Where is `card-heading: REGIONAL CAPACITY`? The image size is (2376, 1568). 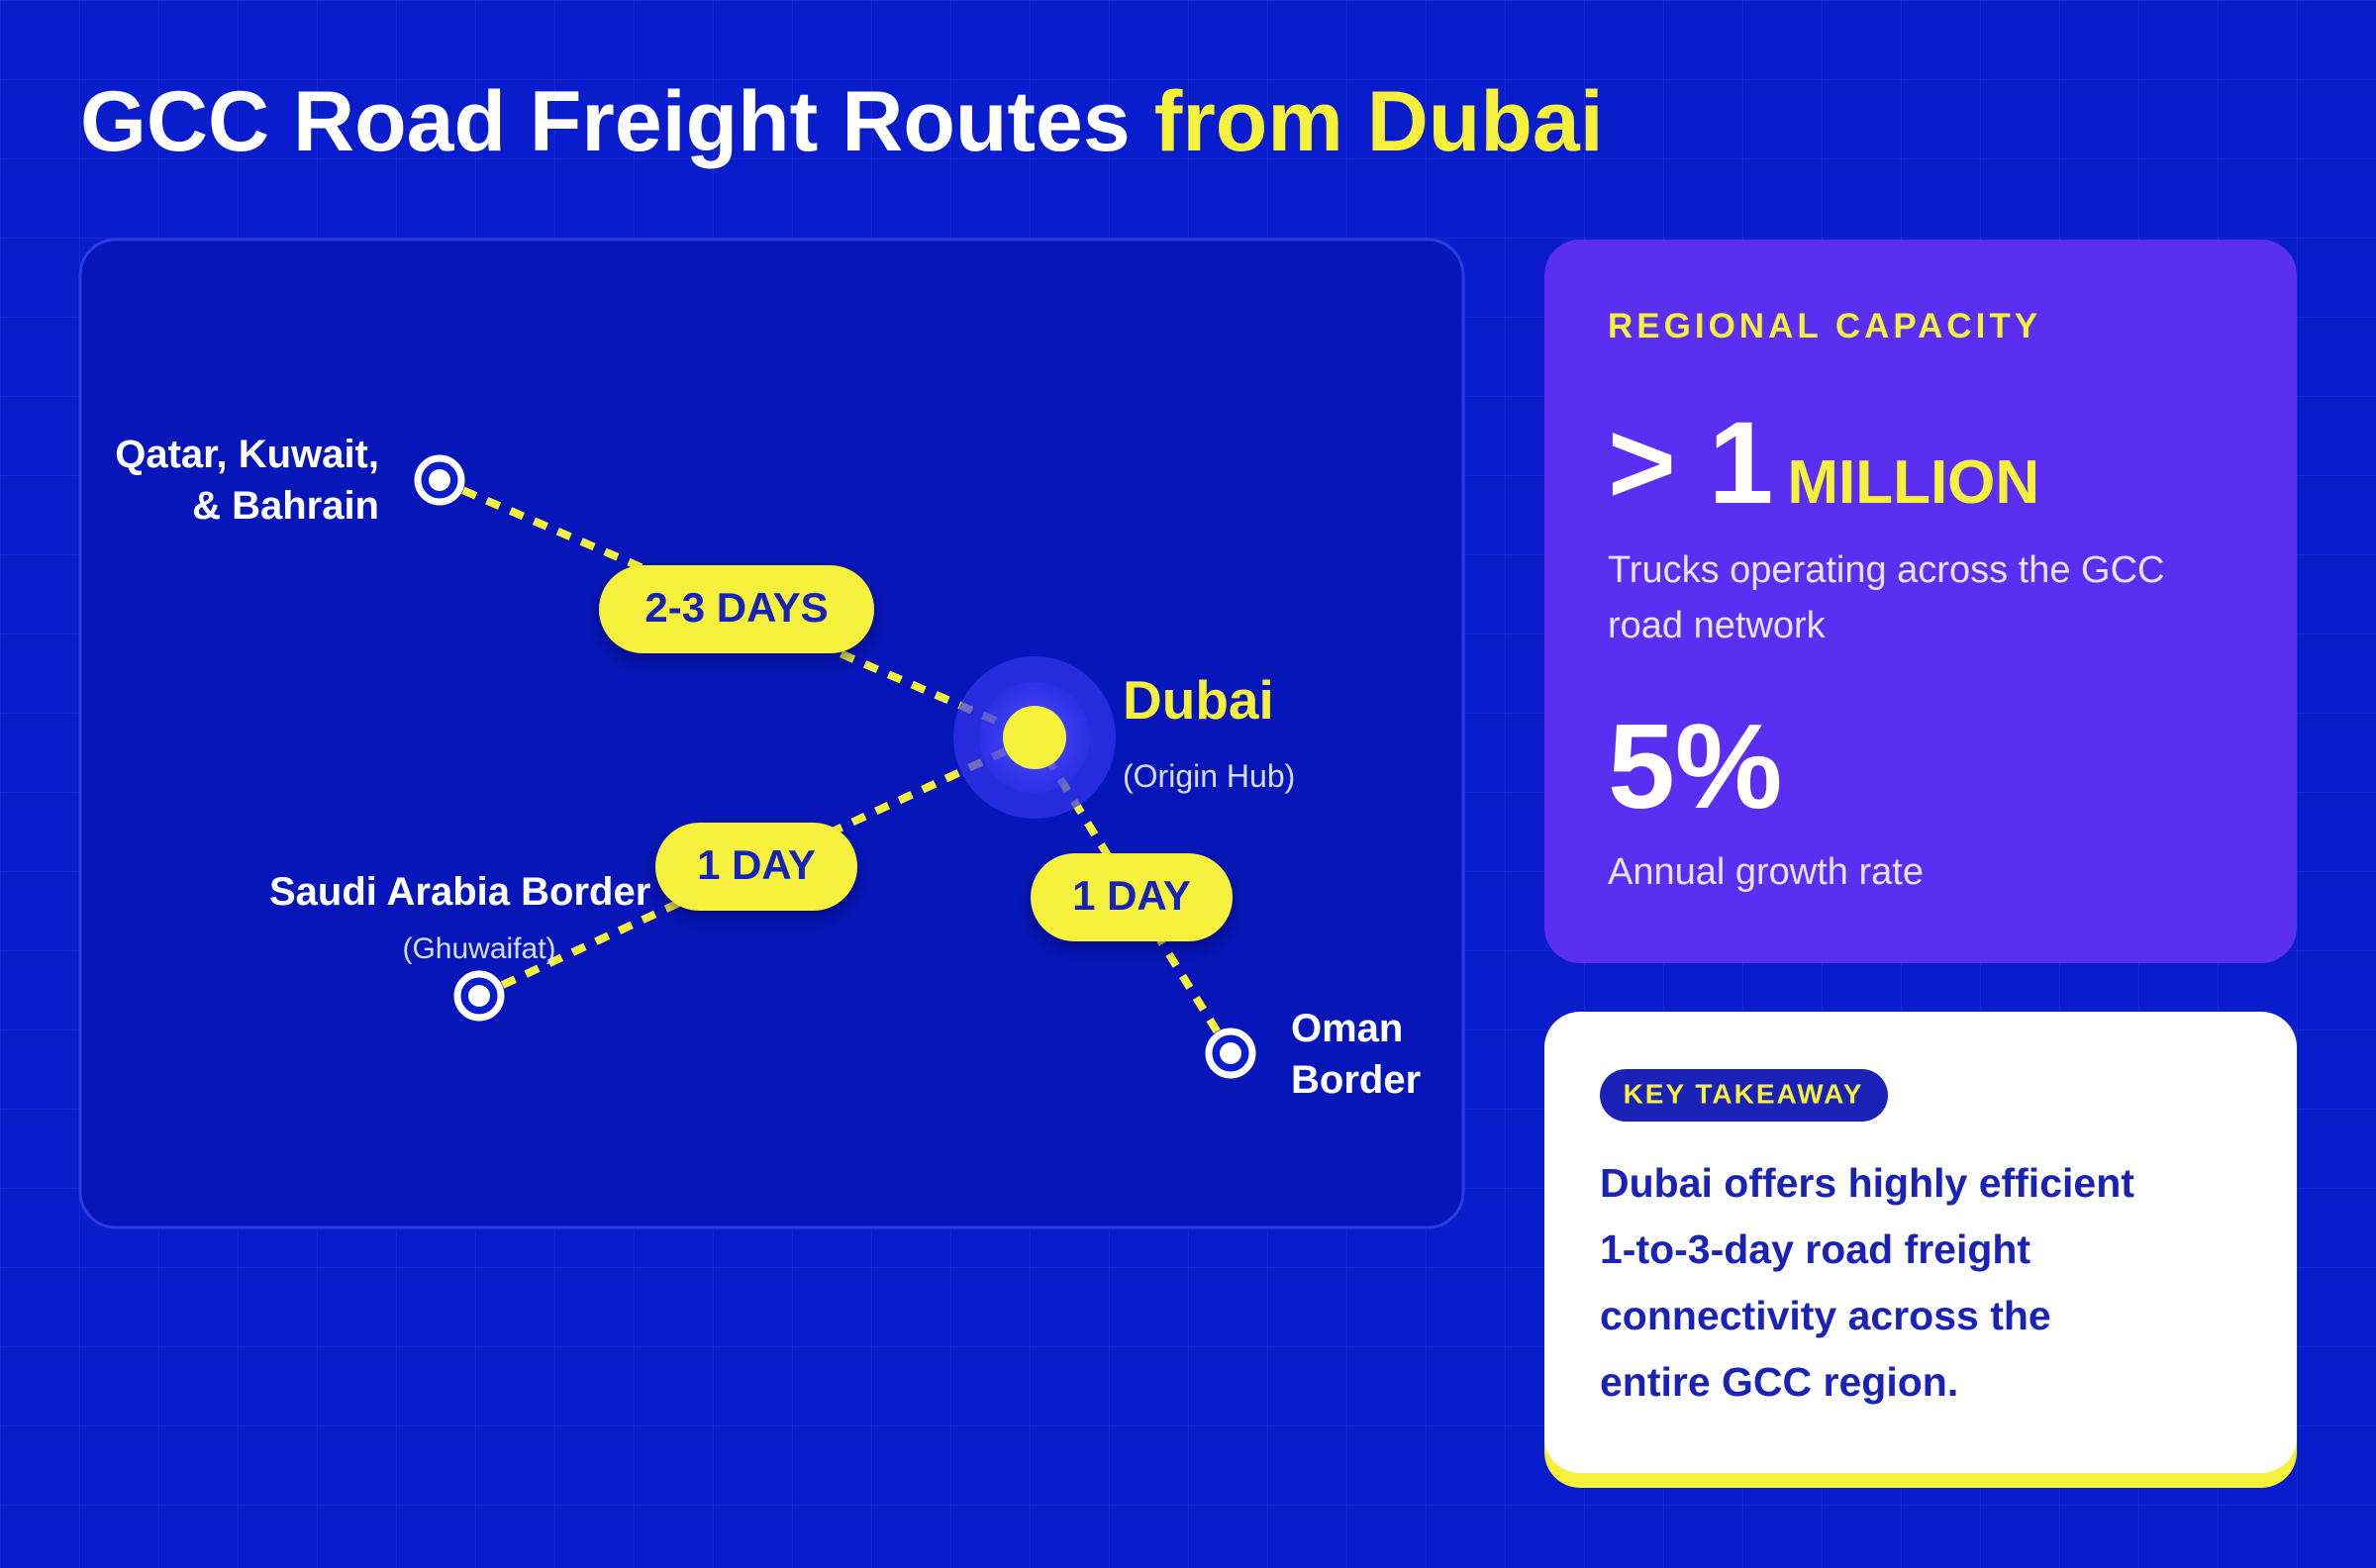 card-heading: REGIONAL CAPACITY is located at coordinates (1825, 326).